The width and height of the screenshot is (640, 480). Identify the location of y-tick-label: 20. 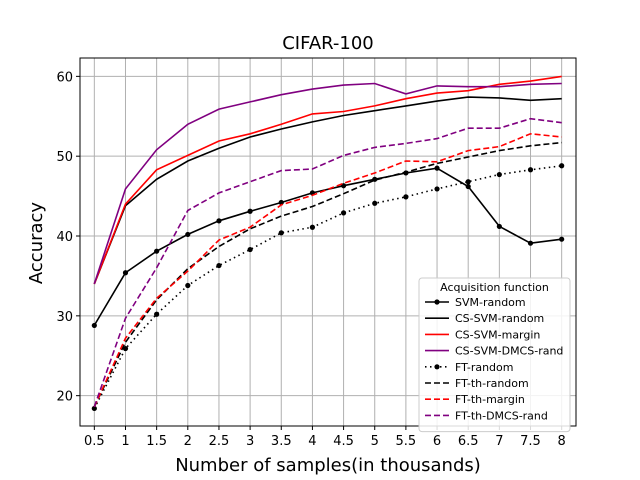
(64, 397).